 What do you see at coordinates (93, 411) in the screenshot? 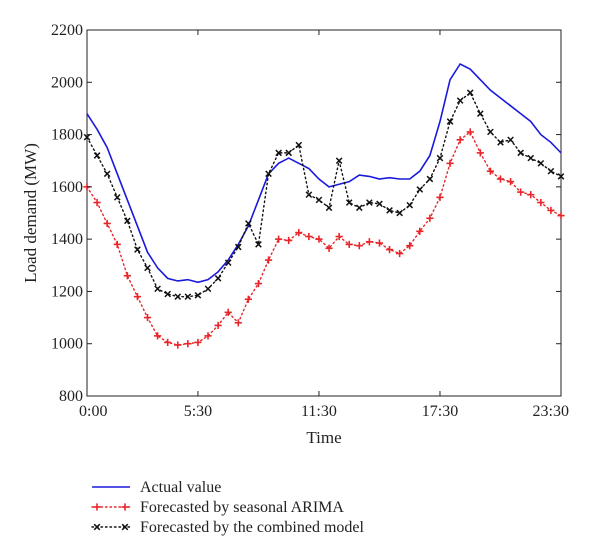
I see `x-tick-label: 0:00` at bounding box center [93, 411].